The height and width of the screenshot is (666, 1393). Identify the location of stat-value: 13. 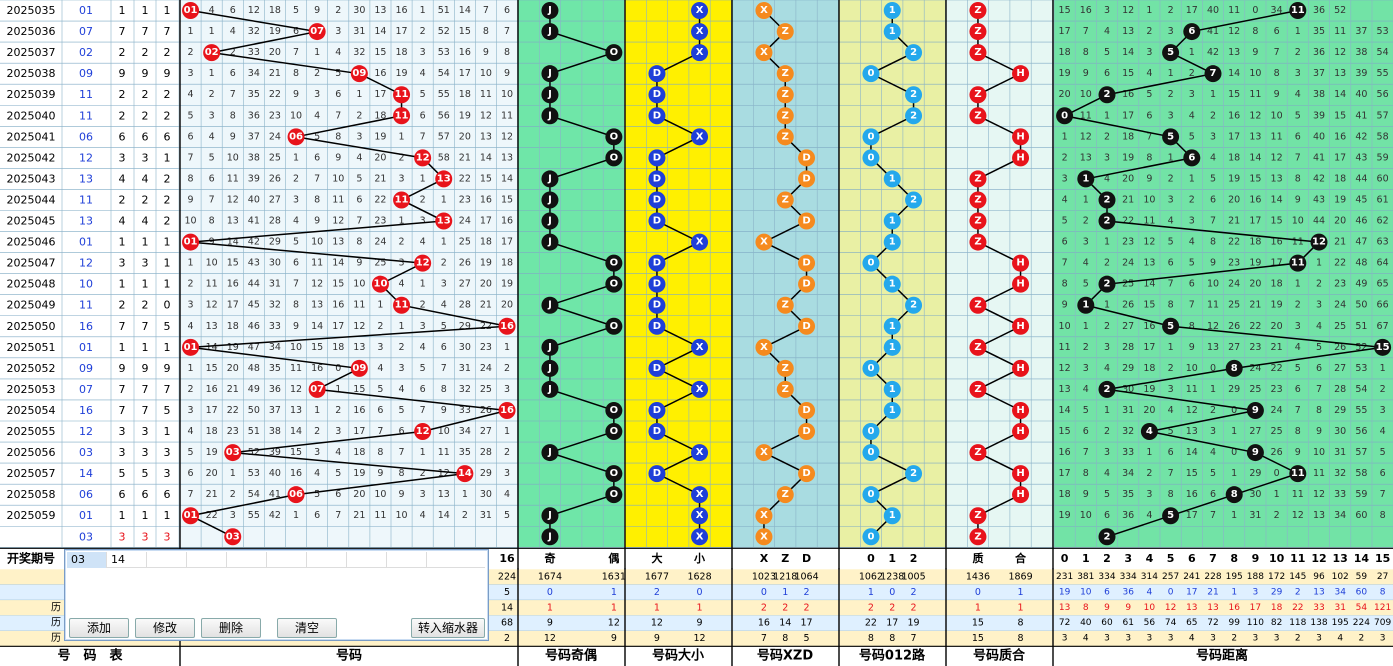
(1064, 608).